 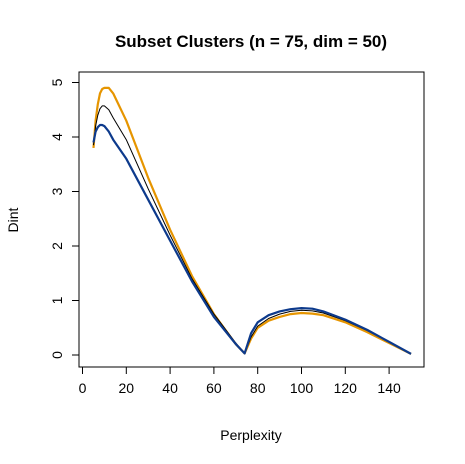 What do you see at coordinates (389, 388) in the screenshot?
I see `x-tick-label: 140` at bounding box center [389, 388].